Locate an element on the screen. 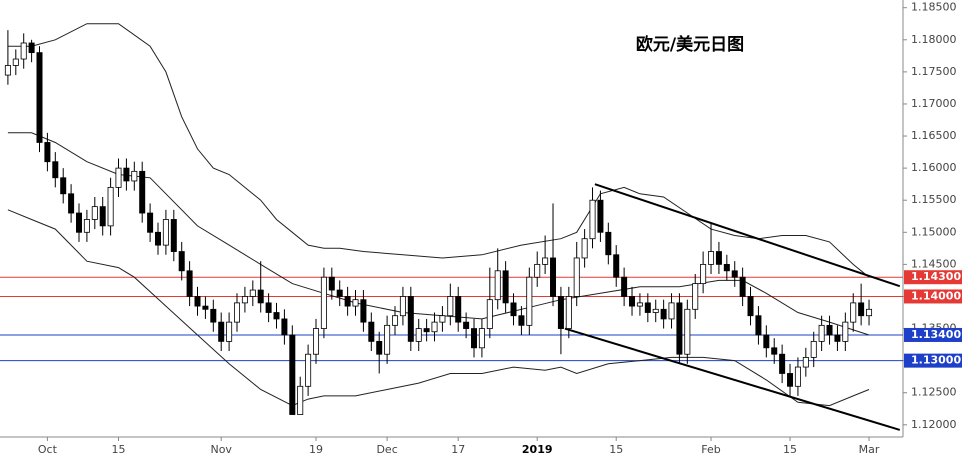  level-label: 1.13000 is located at coordinates (936, 360).